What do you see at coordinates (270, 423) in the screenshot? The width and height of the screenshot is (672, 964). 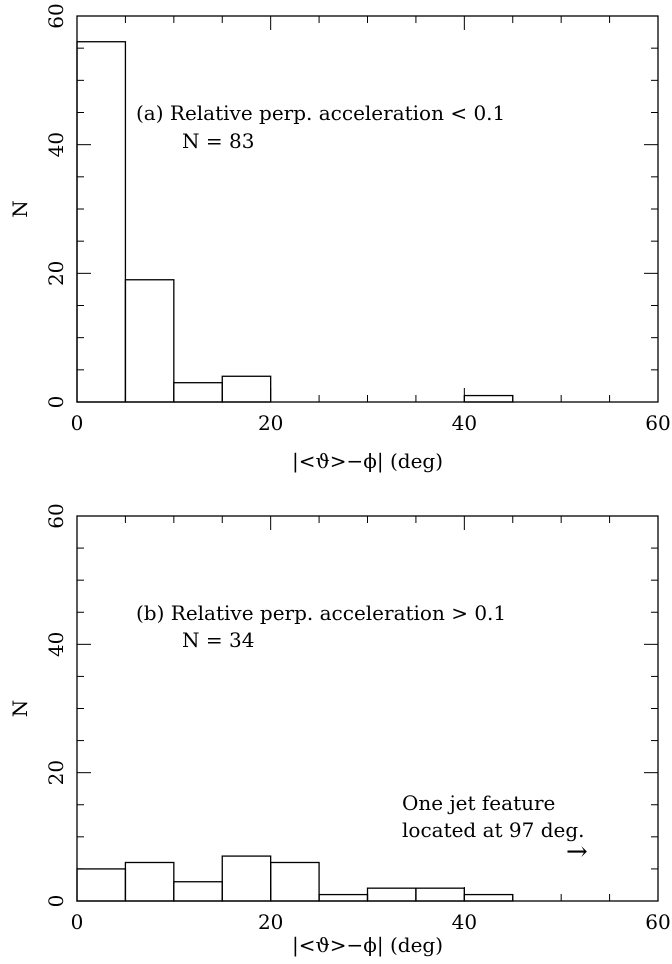 I see `panel-a-x-tick-label: 20` at bounding box center [270, 423].